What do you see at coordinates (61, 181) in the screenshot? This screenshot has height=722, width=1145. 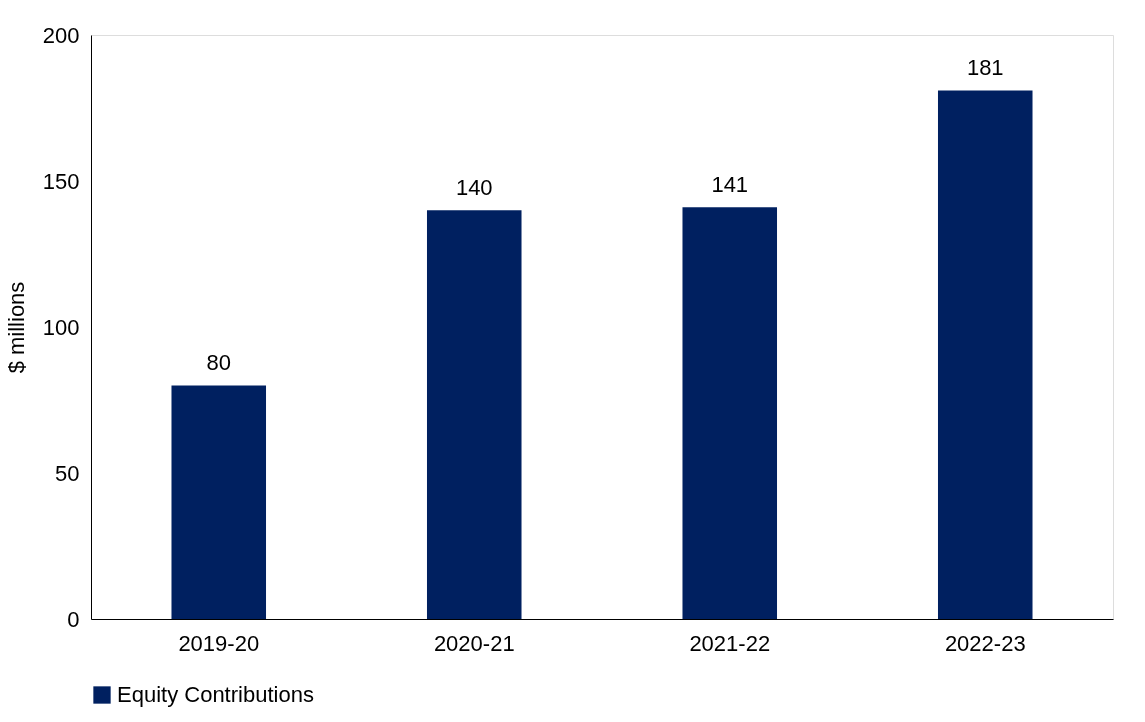 I see `y-tick-label: 150` at bounding box center [61, 181].